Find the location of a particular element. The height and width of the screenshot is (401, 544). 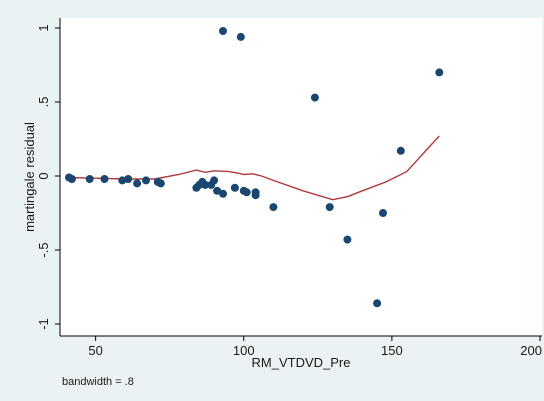

x-tick-label: 50 is located at coordinates (95, 350).